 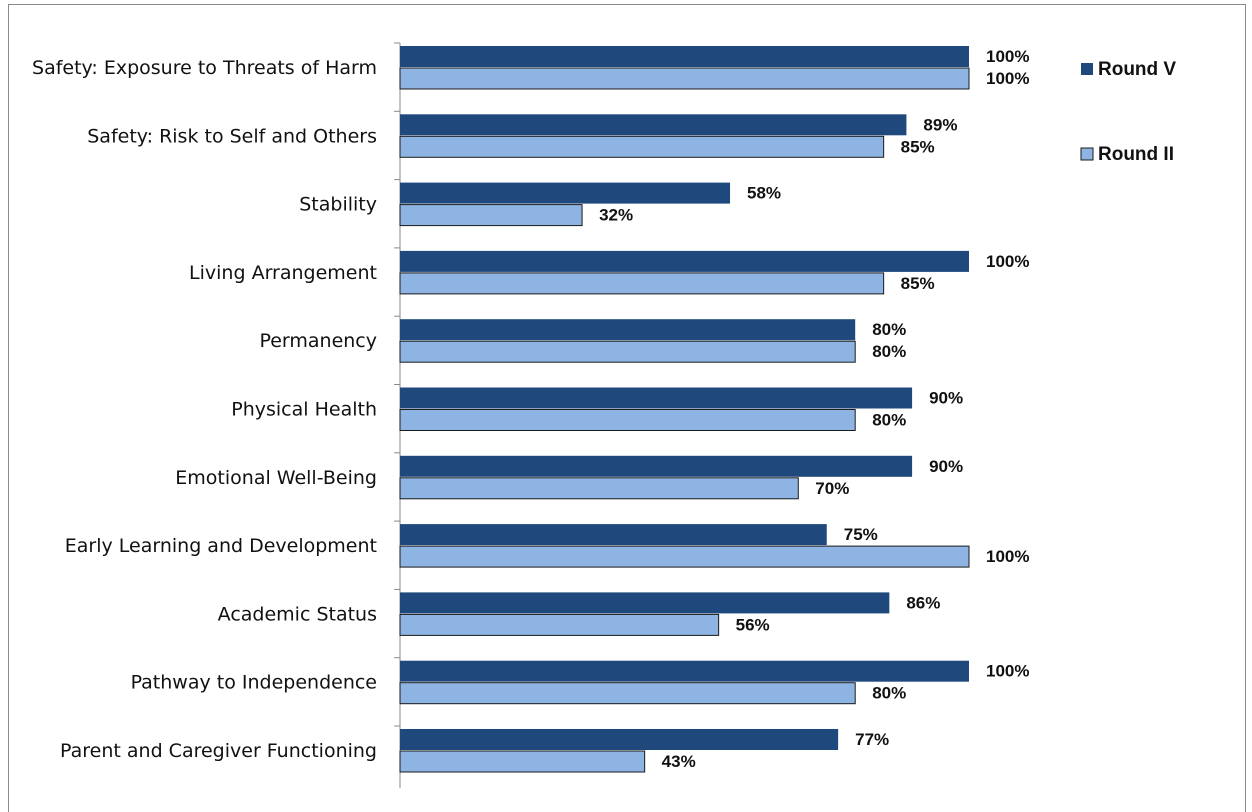 I want to click on bar-round-ii-safety-risk-to-self-and-others, so click(x=642, y=146).